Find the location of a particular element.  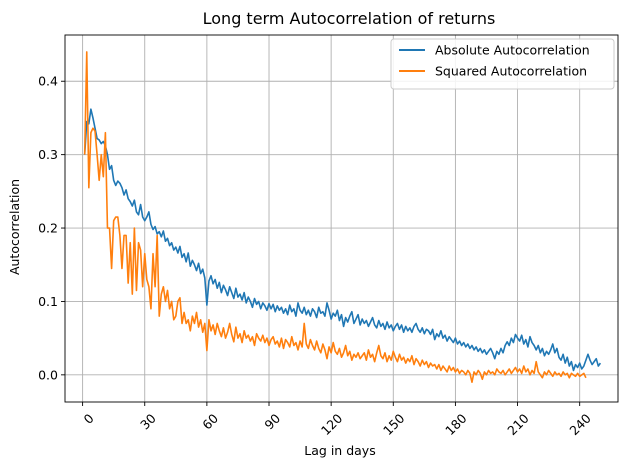

chart-title: Long term Autocorrelation of returns is located at coordinates (349, 18).